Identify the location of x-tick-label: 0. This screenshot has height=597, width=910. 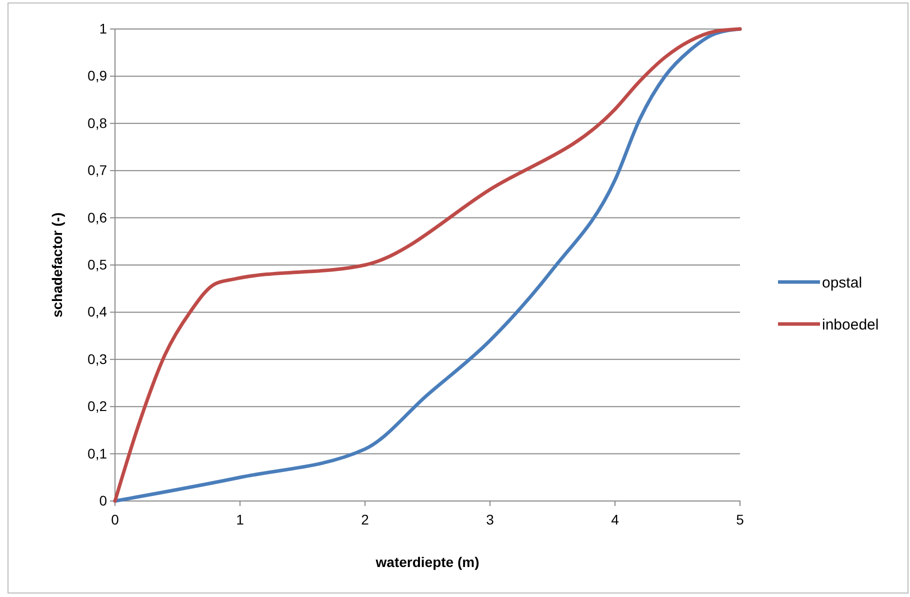
(115, 519).